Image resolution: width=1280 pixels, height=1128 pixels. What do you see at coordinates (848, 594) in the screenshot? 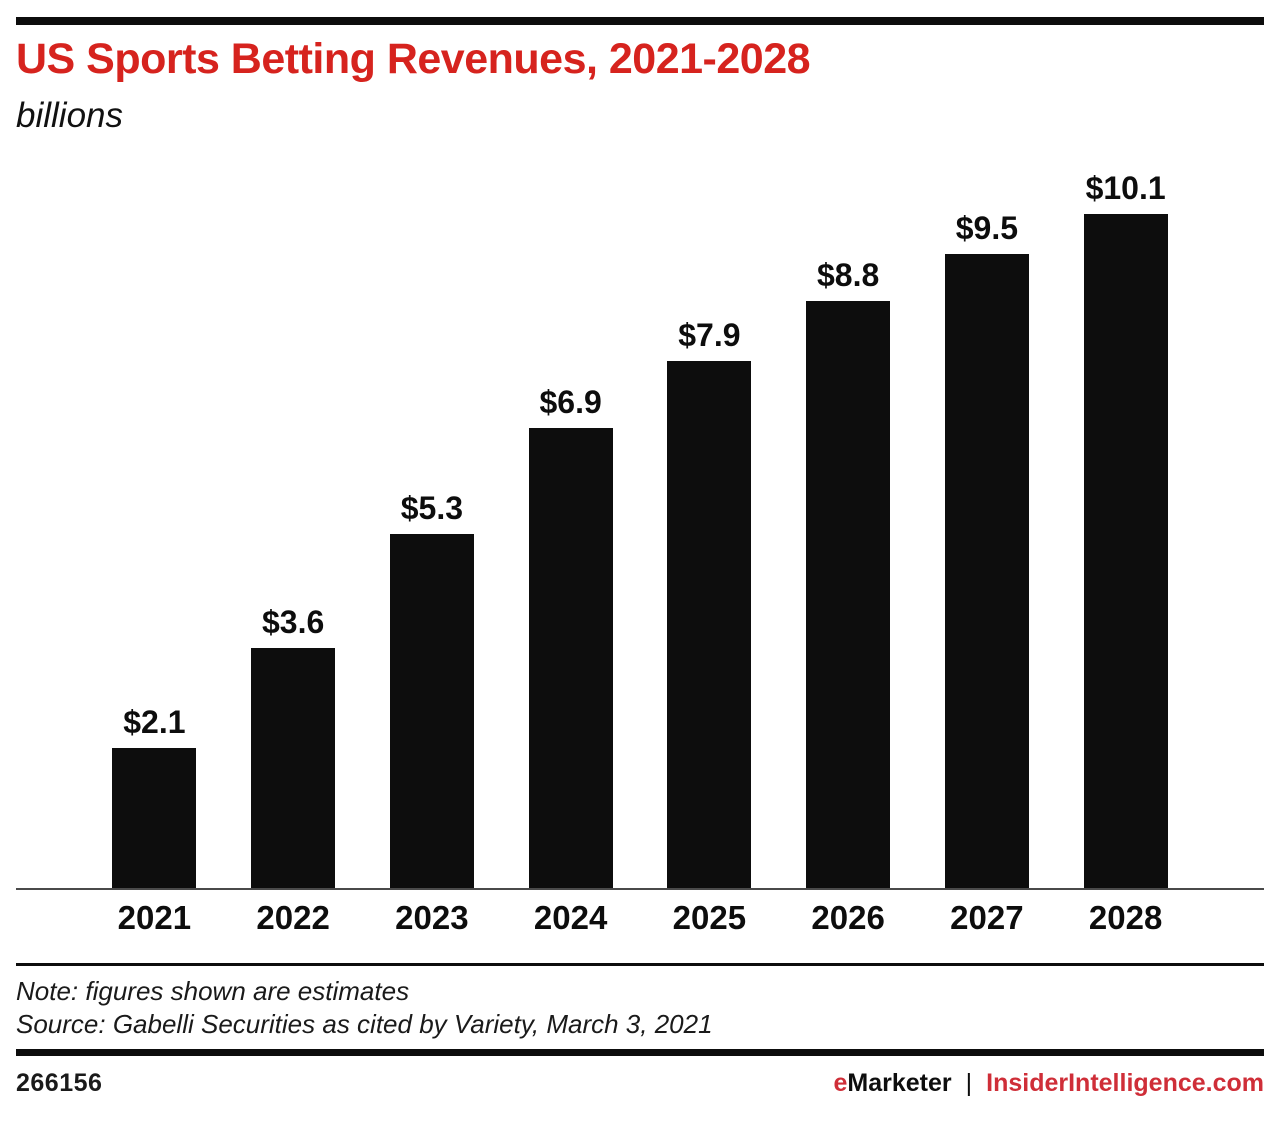
I see `bar-2026` at bounding box center [848, 594].